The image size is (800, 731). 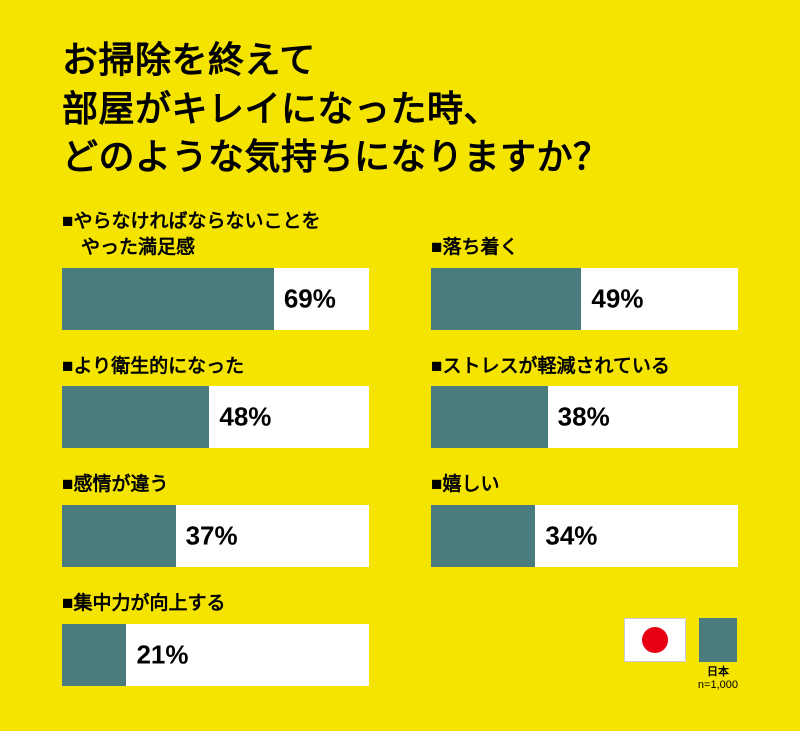 What do you see at coordinates (475, 248) in the screenshot?
I see `bar-label-line: ■落ち着く` at bounding box center [475, 248].